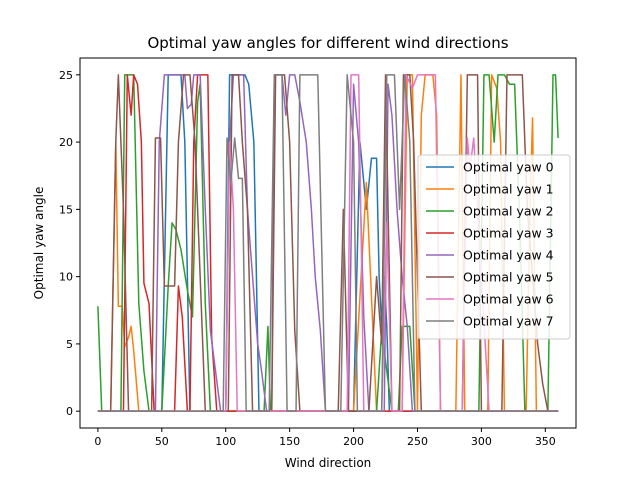 This screenshot has height=480, width=640. Describe the element at coordinates (66, 209) in the screenshot. I see `y-tick-label-3: 15` at that location.